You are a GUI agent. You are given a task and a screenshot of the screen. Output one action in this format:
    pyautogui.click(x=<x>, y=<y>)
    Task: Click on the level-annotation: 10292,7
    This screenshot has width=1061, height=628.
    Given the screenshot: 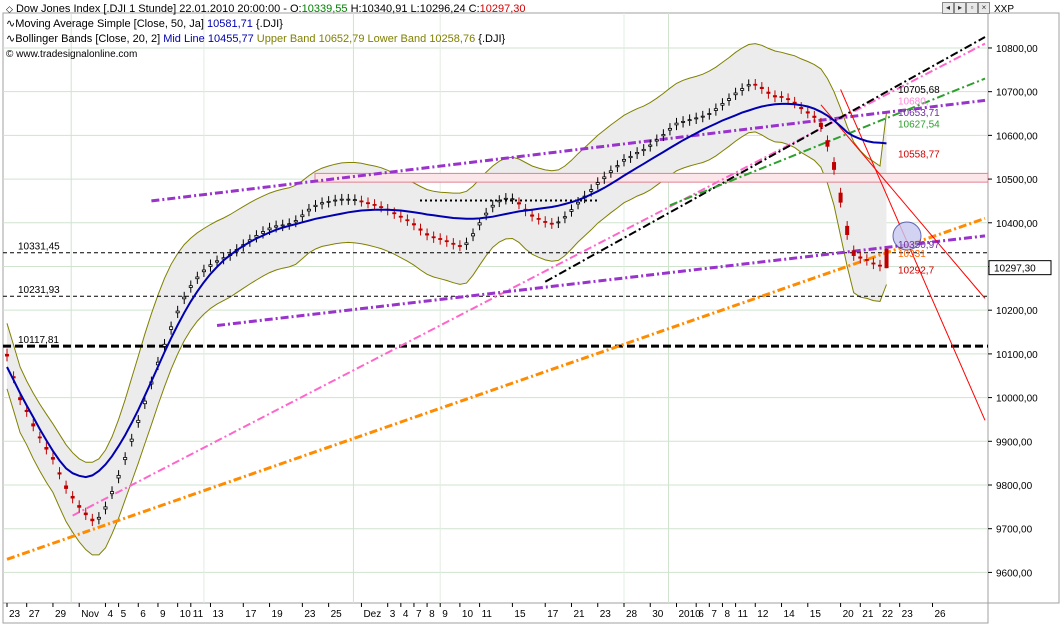 What is the action you would take?
    pyautogui.click(x=916, y=271)
    